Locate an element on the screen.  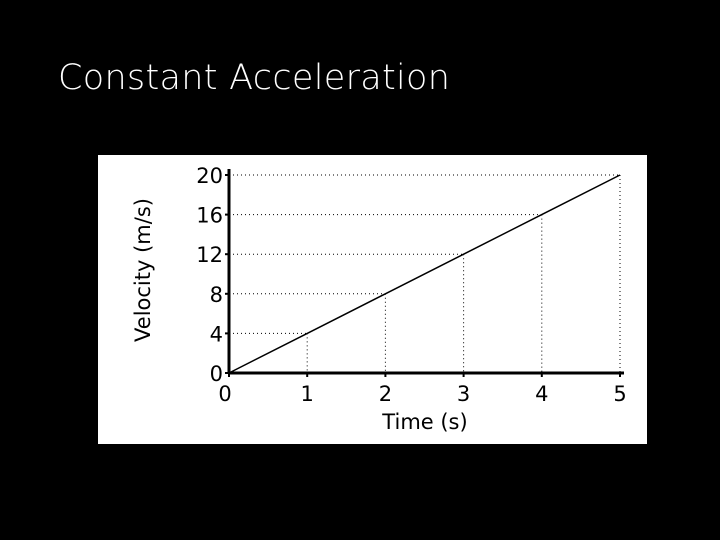
y-tick-label: 8 is located at coordinates (216, 295).